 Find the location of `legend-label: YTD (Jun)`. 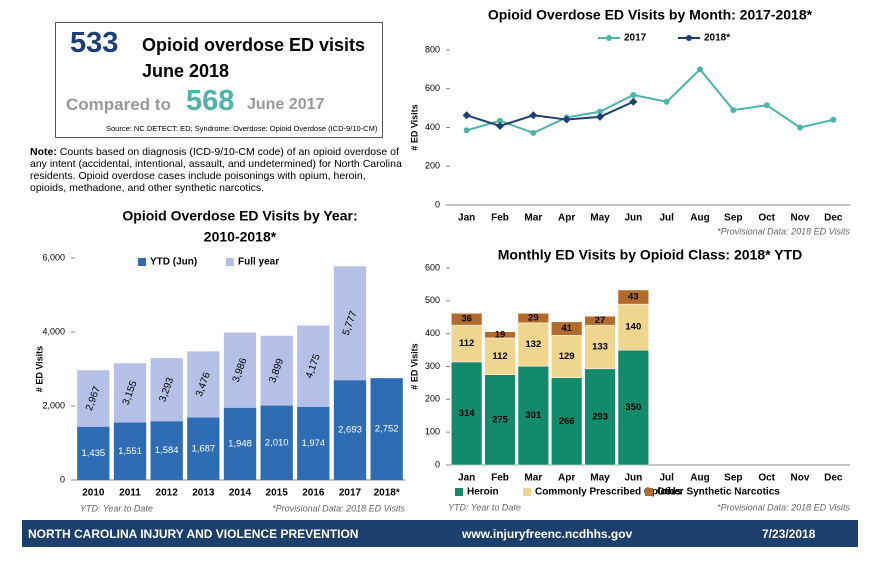

legend-label: YTD (Jun) is located at coordinates (173, 262).